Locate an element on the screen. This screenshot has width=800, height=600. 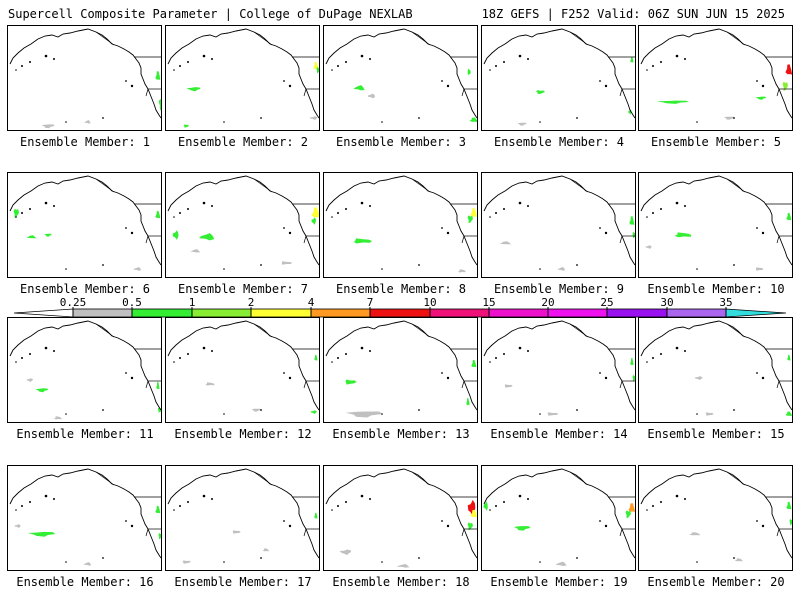
color-scale-label: 0.5 is located at coordinates (132, 302).